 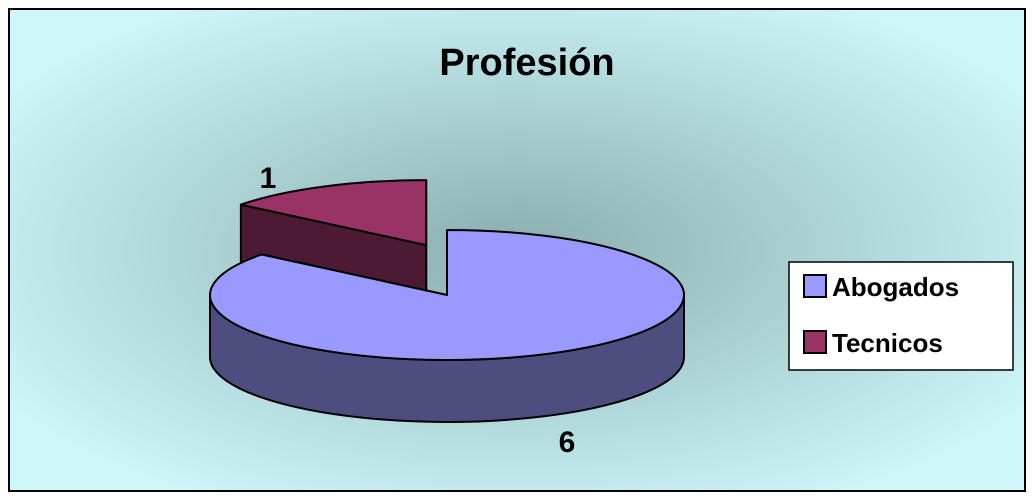 I want to click on data-label-tecnicos: 1, so click(x=268, y=178).